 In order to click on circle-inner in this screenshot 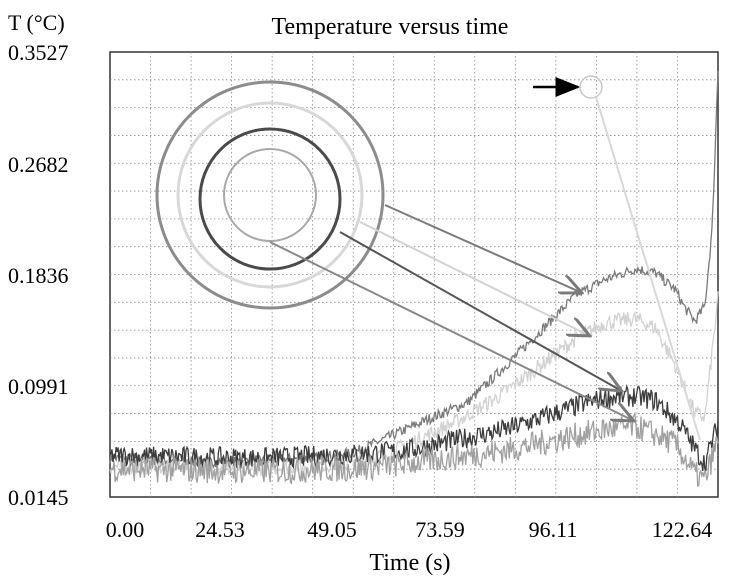, I will do `click(270, 195)`.